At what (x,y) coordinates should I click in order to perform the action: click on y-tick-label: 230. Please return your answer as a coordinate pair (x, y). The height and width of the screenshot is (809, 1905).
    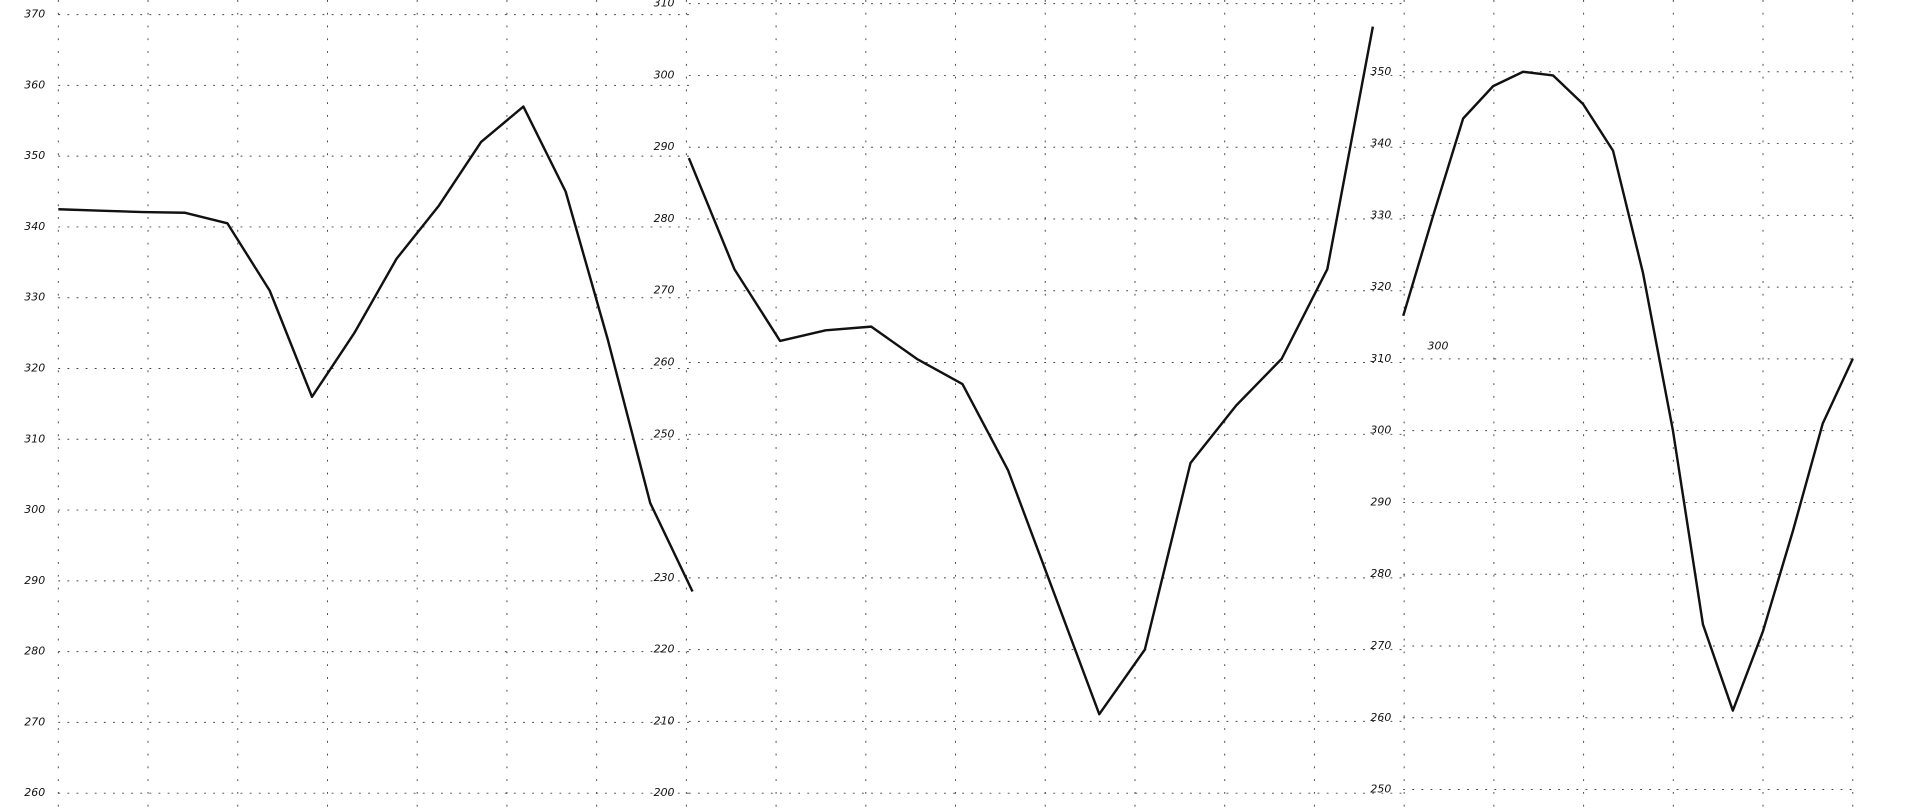
    Looking at the image, I should click on (664, 577).